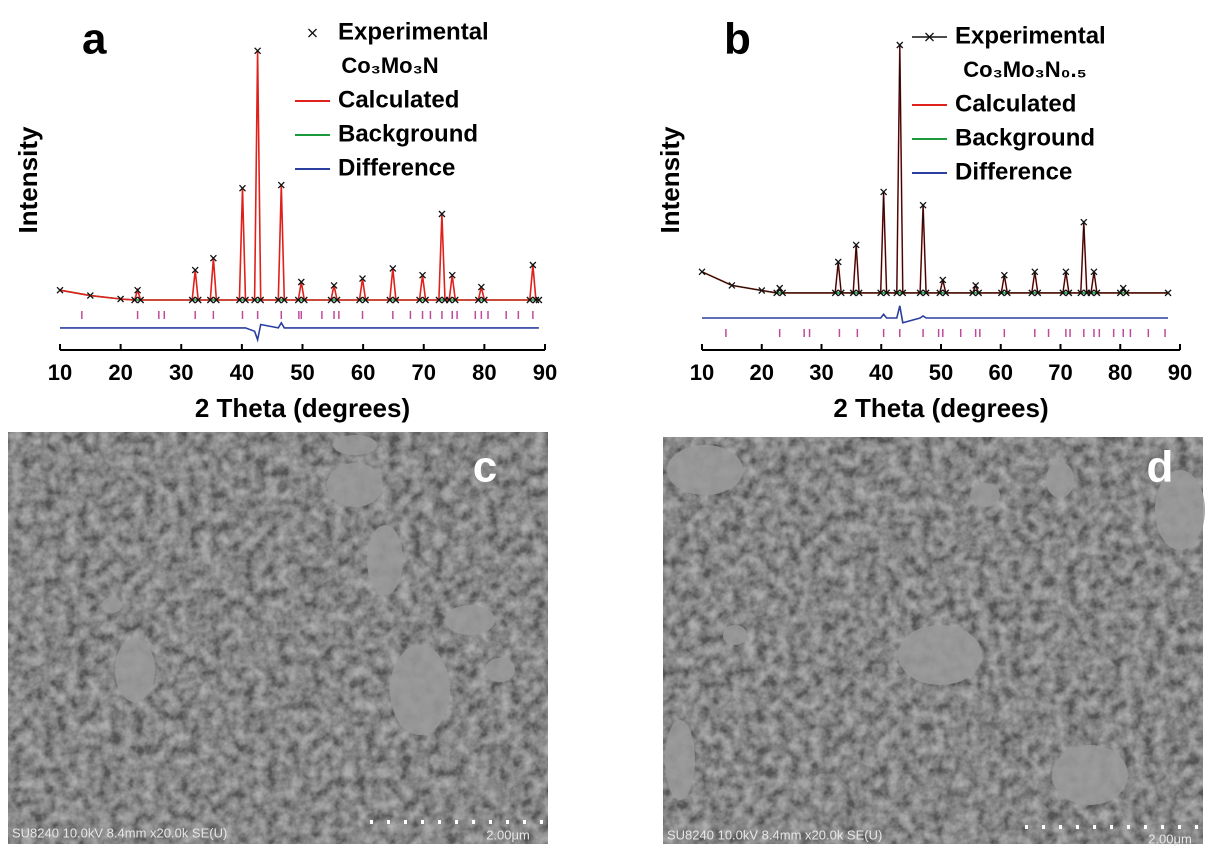  What do you see at coordinates (941, 372) in the screenshot?
I see `x-tick-label: 50` at bounding box center [941, 372].